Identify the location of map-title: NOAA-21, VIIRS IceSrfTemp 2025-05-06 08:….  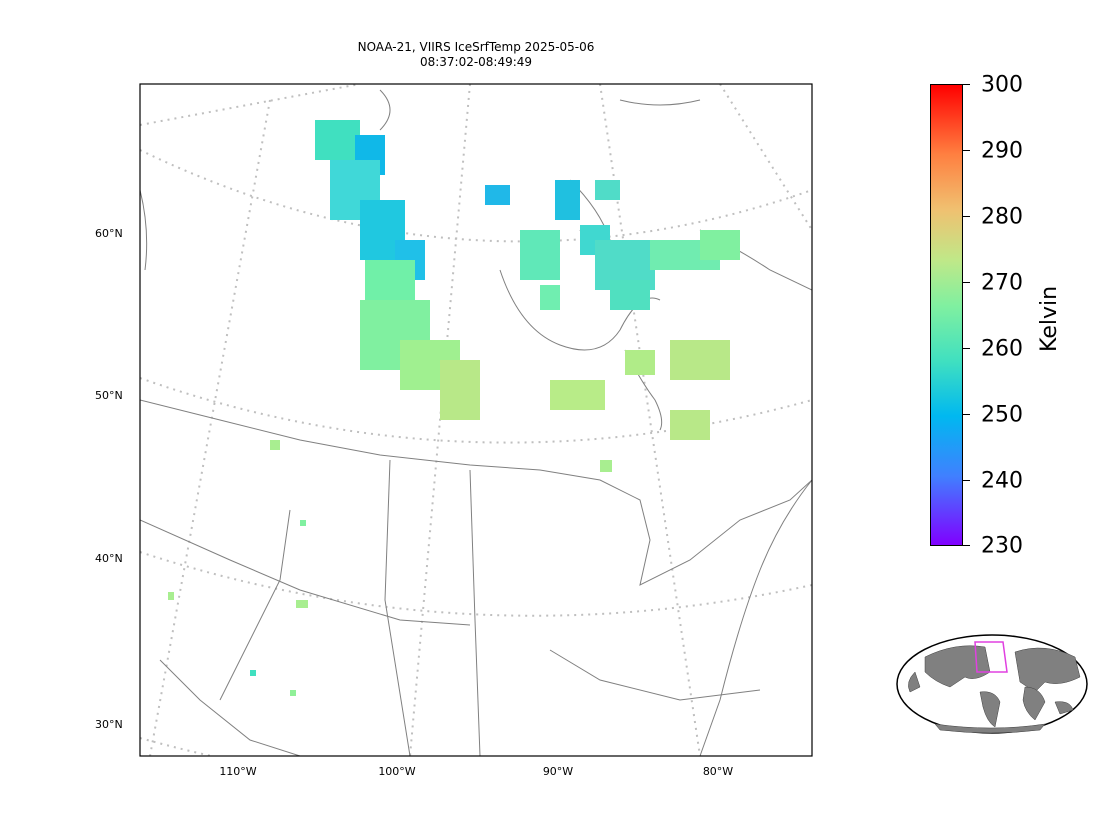
(476, 55).